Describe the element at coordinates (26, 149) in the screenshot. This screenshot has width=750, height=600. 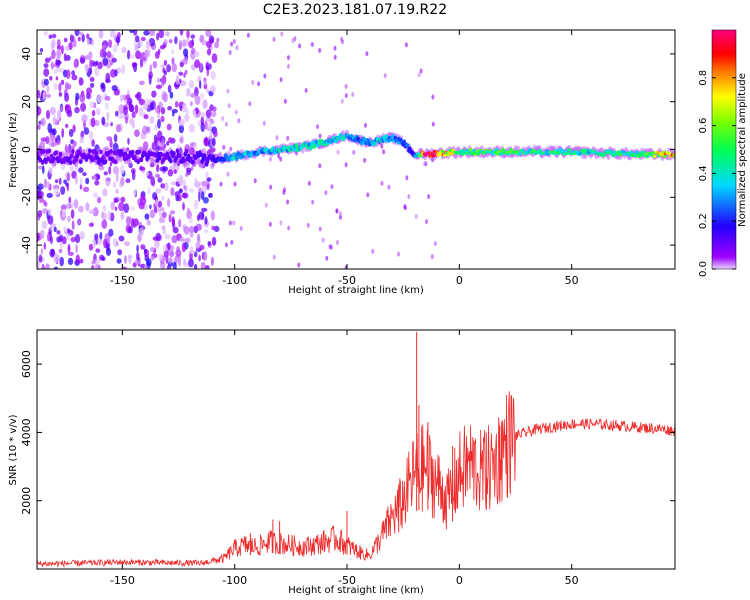
I see `heatmap-ytick-label: 0` at that location.